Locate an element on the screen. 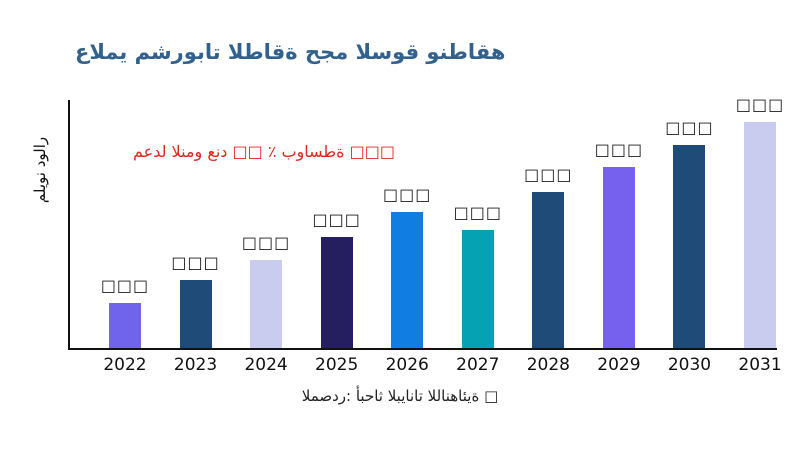 This screenshot has height=450, width=800. x-tick-label-2028: 2028 is located at coordinates (548, 365).